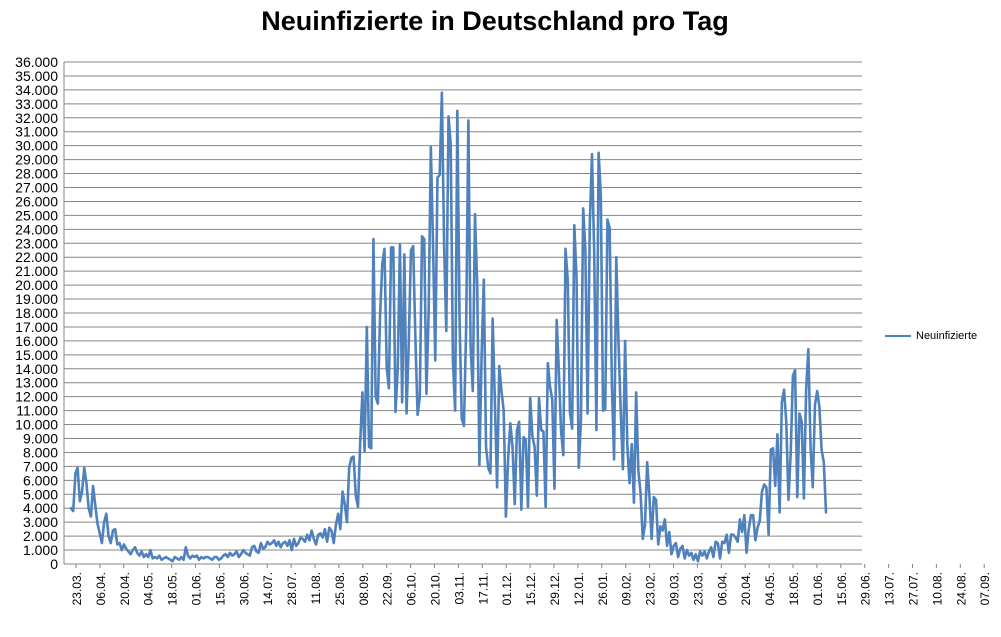 This screenshot has width=1001, height=637. I want to click on x-tick-label: 03.11., so click(459, 588).